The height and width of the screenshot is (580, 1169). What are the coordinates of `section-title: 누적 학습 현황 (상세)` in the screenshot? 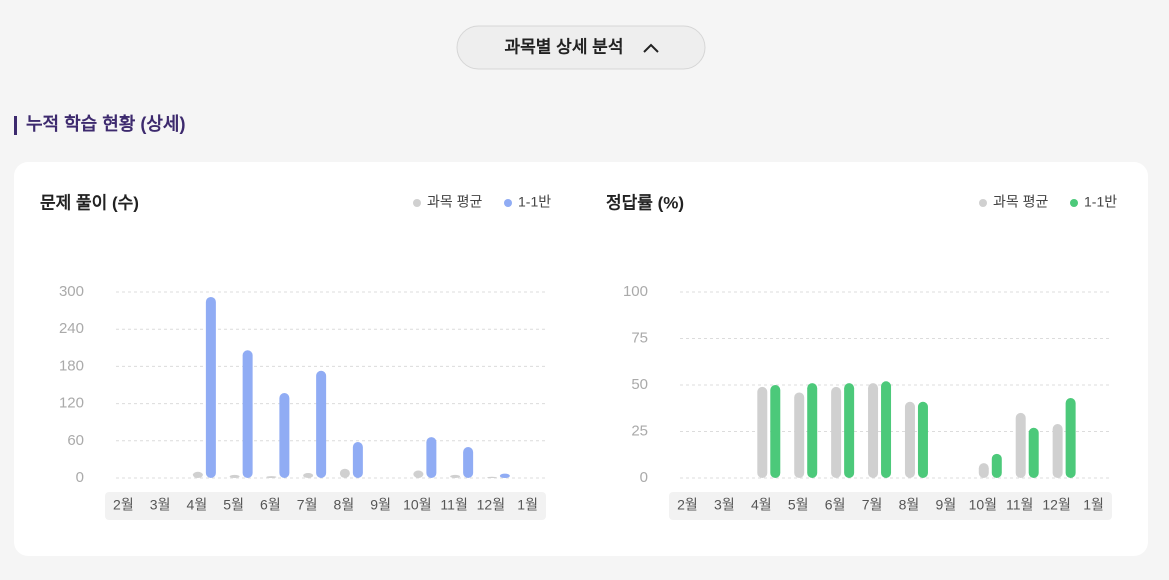 It's located at (105, 123).